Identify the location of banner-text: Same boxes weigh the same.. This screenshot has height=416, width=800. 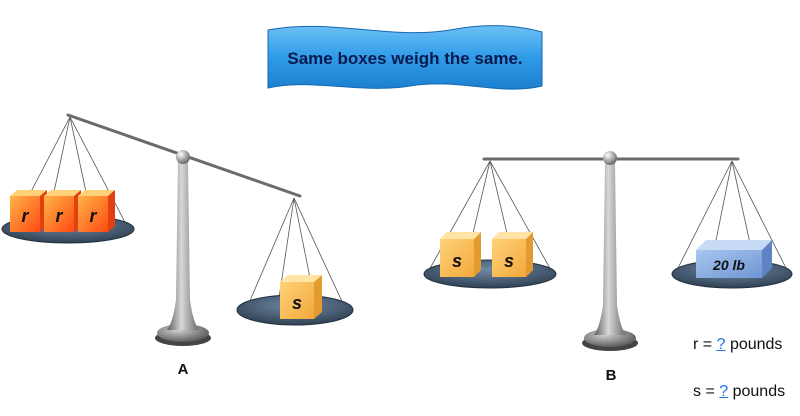
(404, 58).